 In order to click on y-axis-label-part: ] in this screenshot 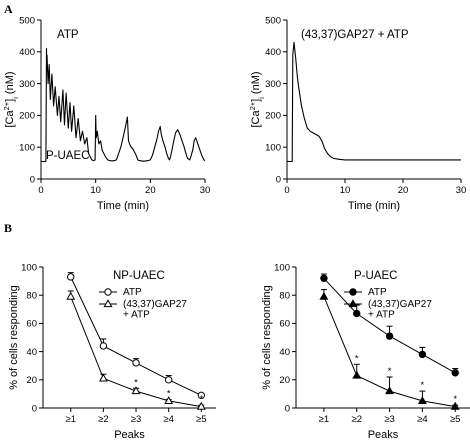, I will do `click(256, 100)`.